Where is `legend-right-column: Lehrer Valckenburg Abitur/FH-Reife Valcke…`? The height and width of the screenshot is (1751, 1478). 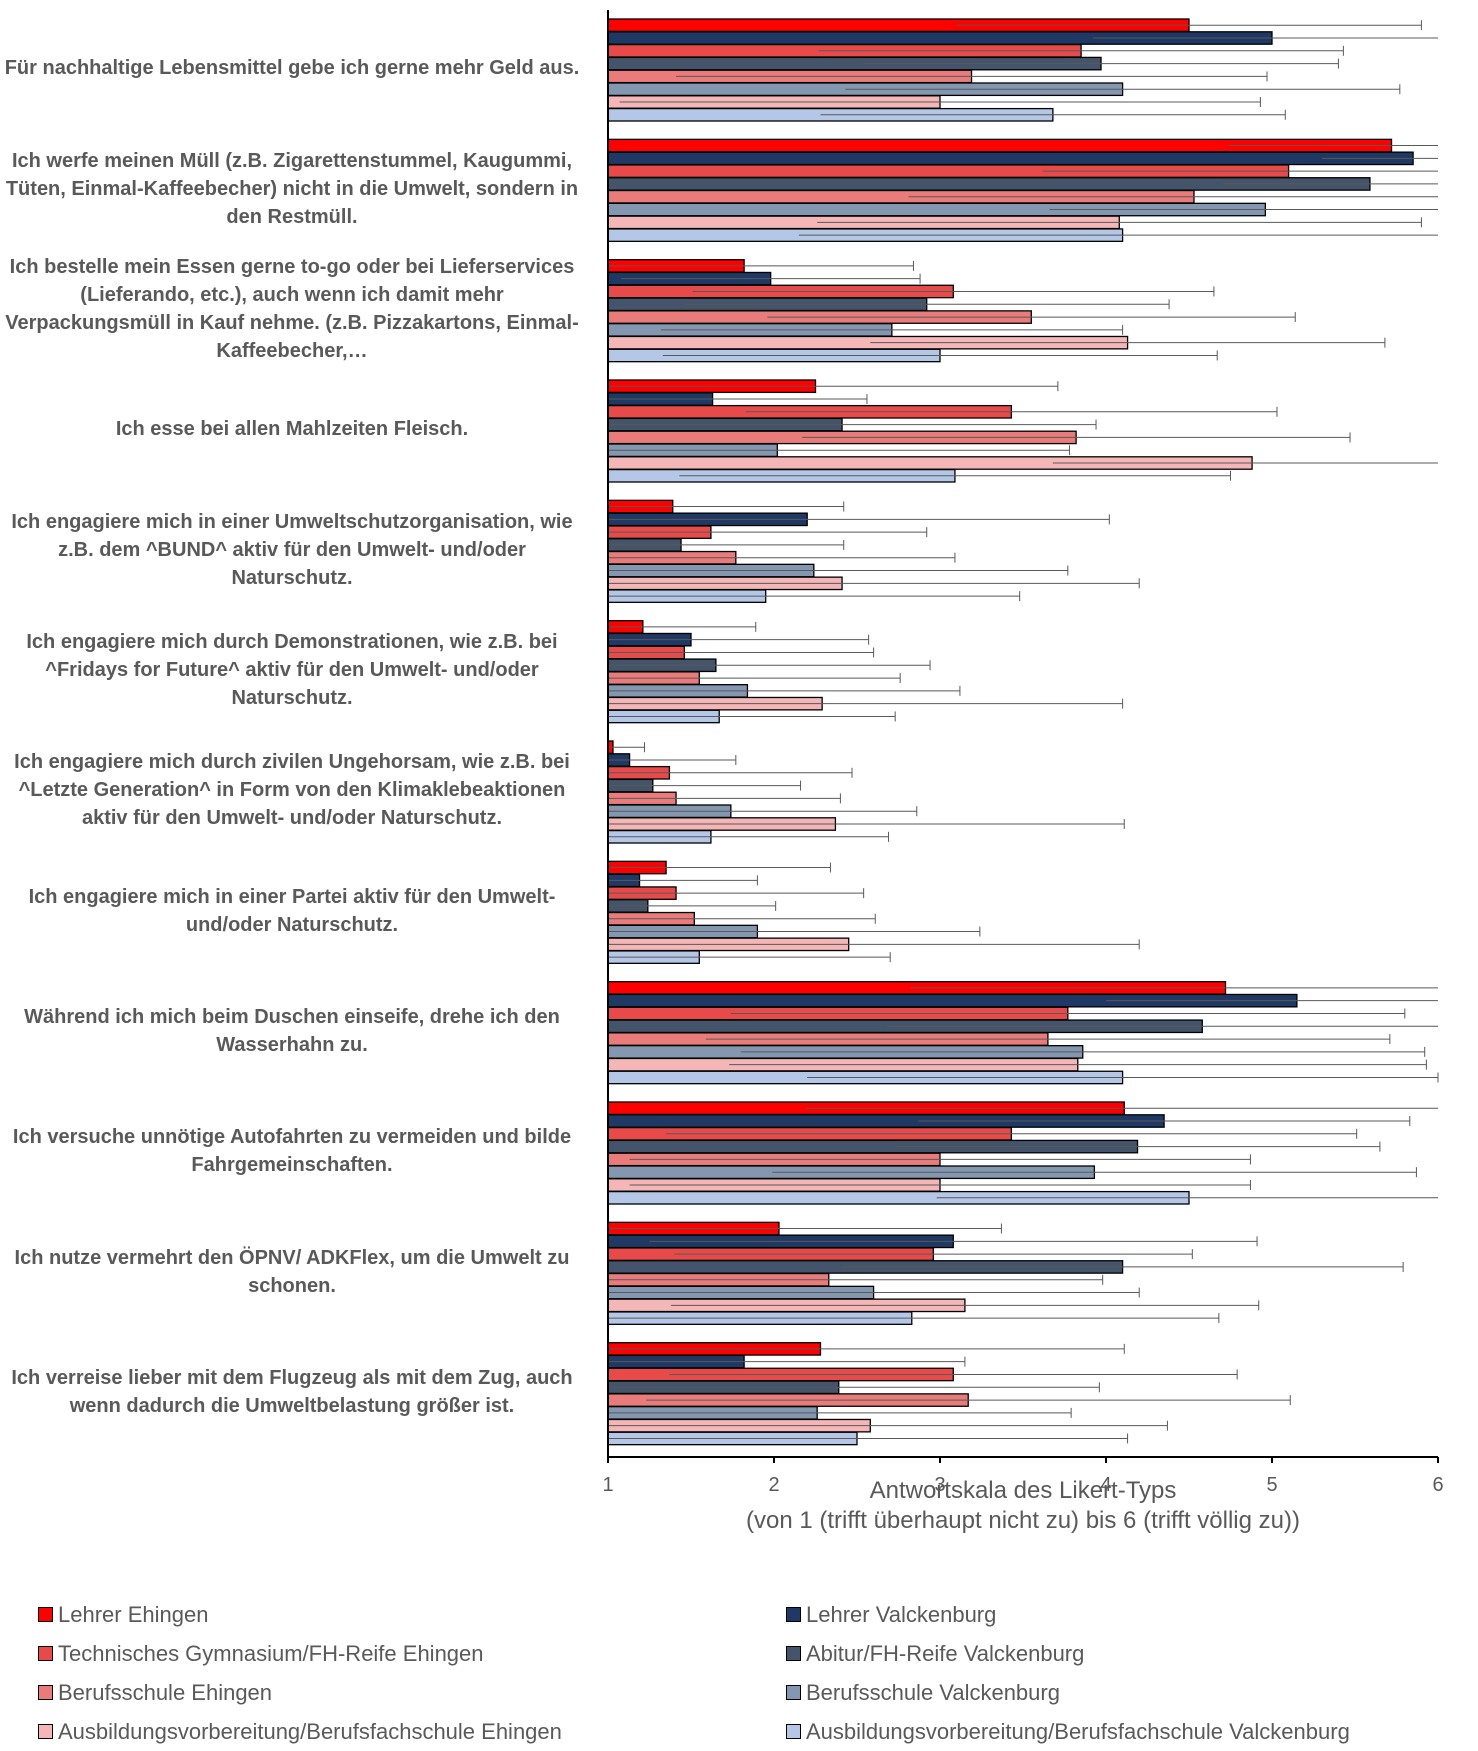
legend-right-column: Lehrer Valckenburg Abitur/FH-Reife Valcke… is located at coordinates (1068, 1673).